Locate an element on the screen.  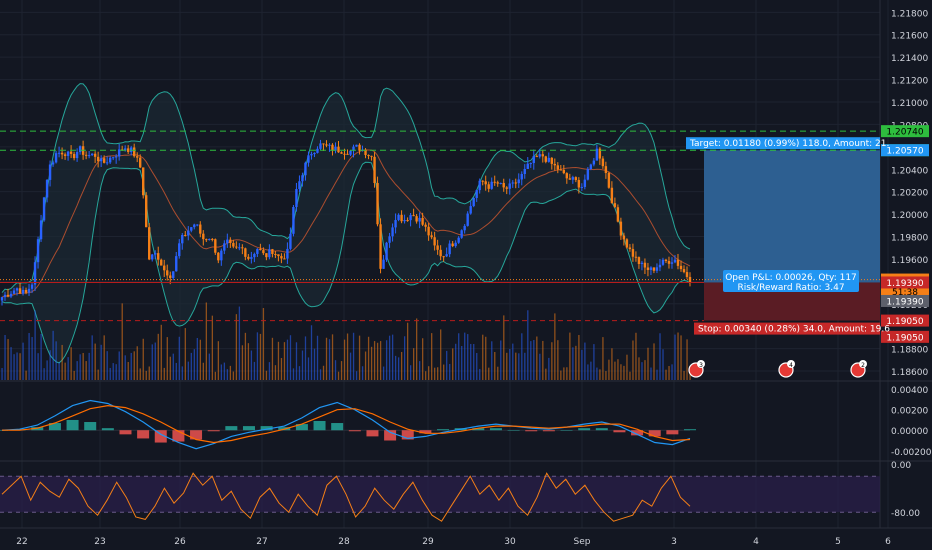
target-annotation-box is located at coordinates (783, 143).